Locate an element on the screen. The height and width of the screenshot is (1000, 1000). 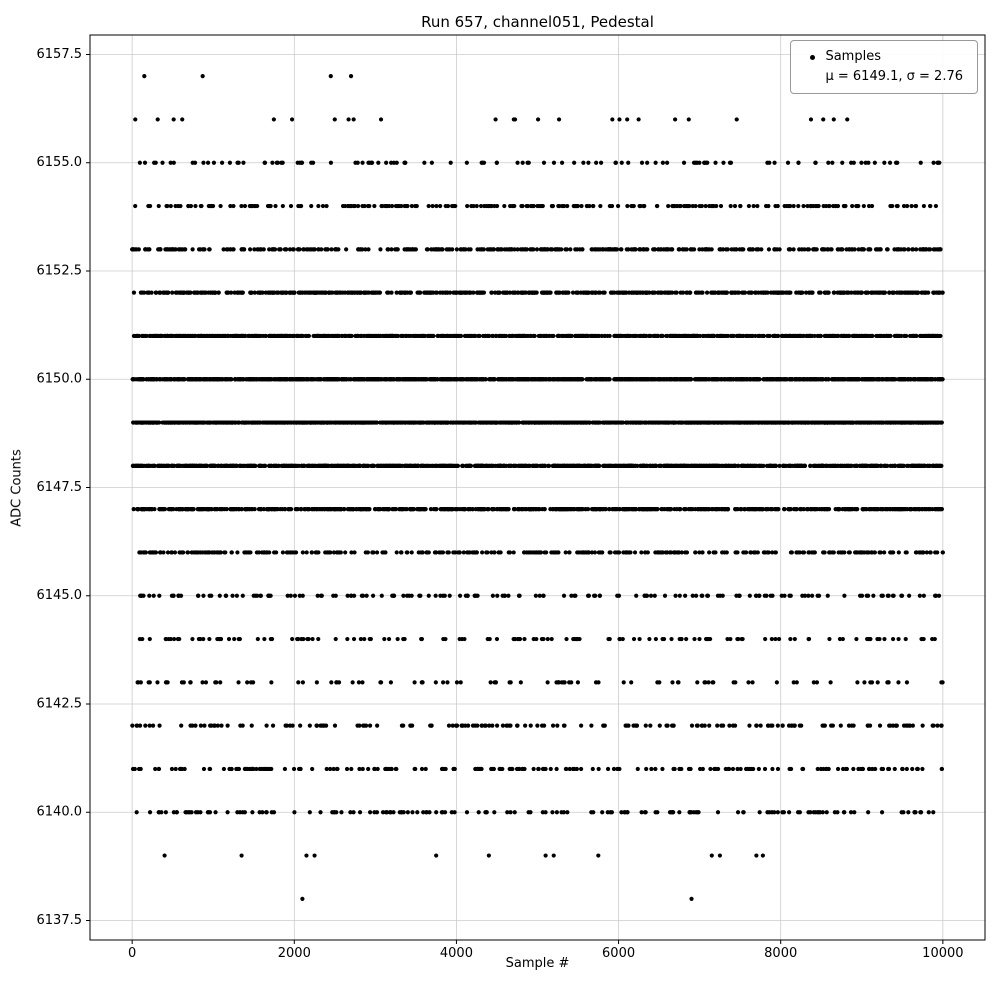
legend-entry-samples: Samples is located at coordinates (881, 57).